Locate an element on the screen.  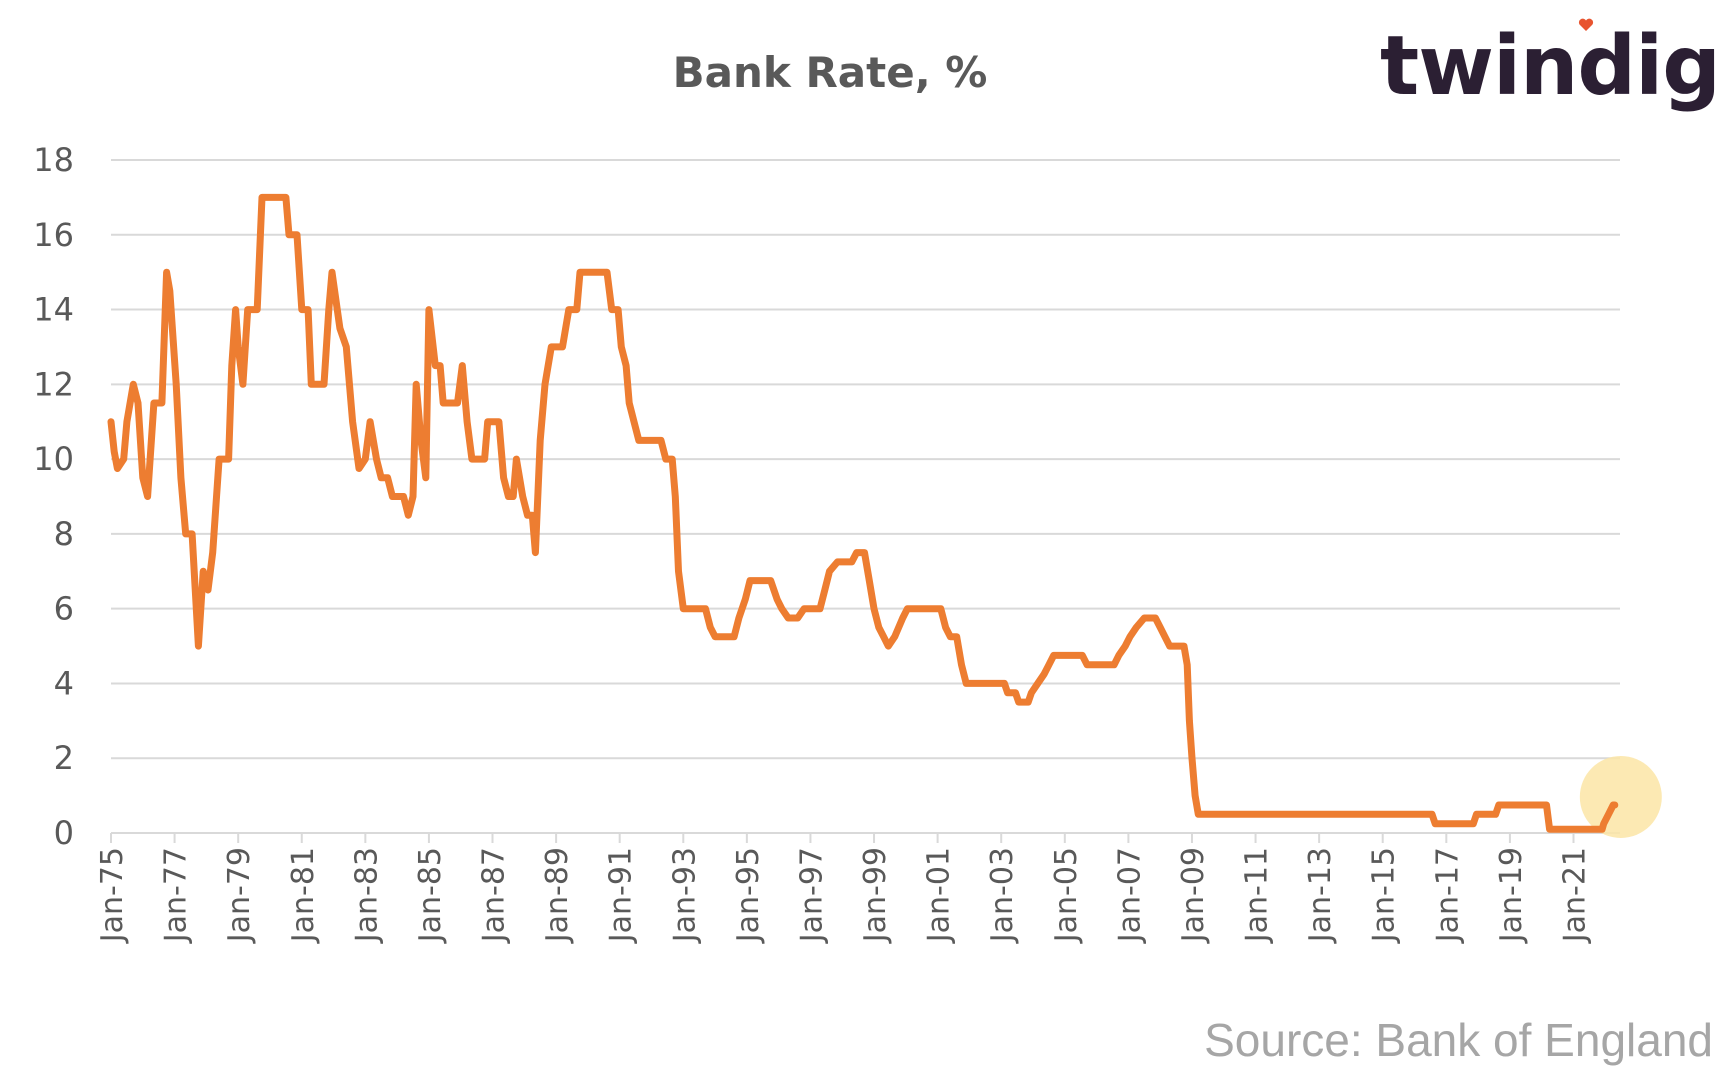
y-tick-label: 10 is located at coordinates (53, 459).